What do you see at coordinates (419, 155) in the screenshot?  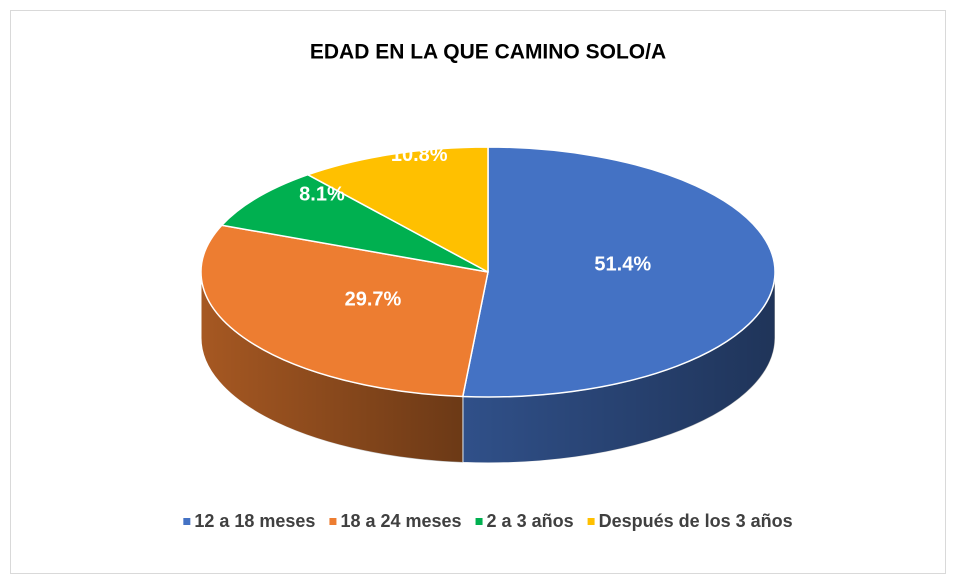 I see `data-label: 10.8%` at bounding box center [419, 155].